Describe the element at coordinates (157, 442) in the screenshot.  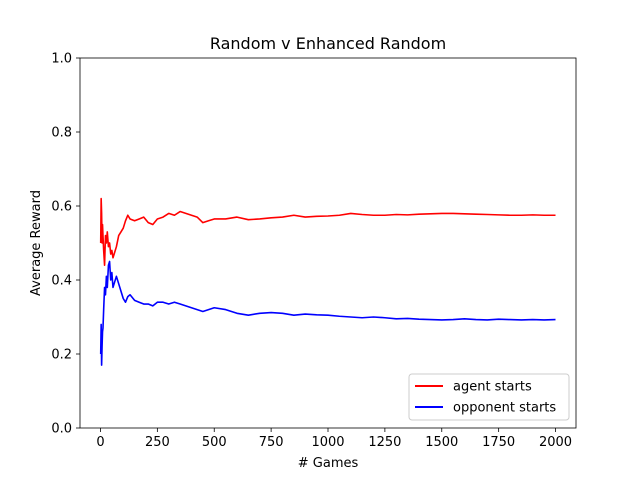
I see `x-tick-label: 250` at that location.